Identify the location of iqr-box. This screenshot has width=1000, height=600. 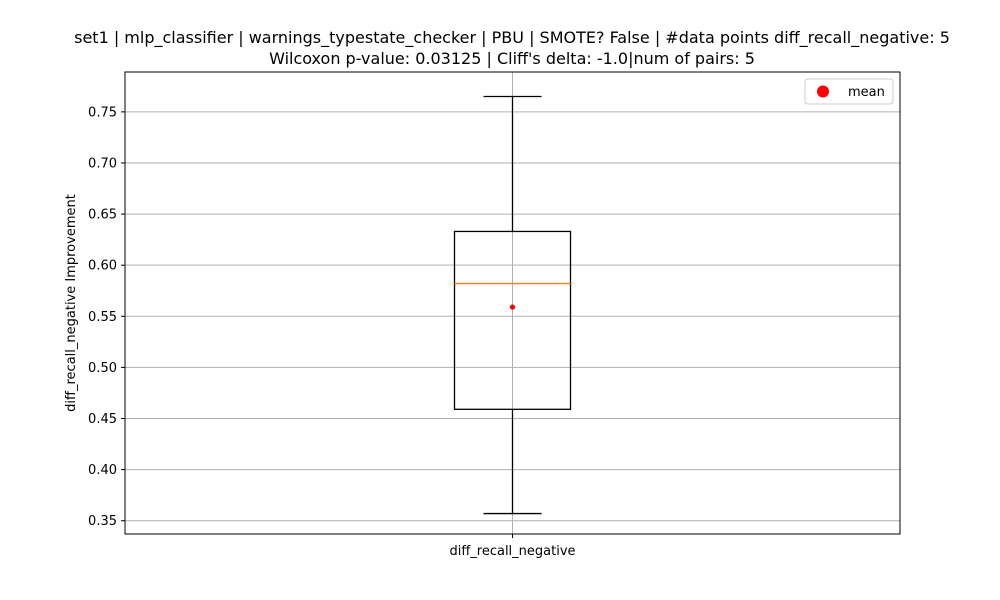
(512, 320).